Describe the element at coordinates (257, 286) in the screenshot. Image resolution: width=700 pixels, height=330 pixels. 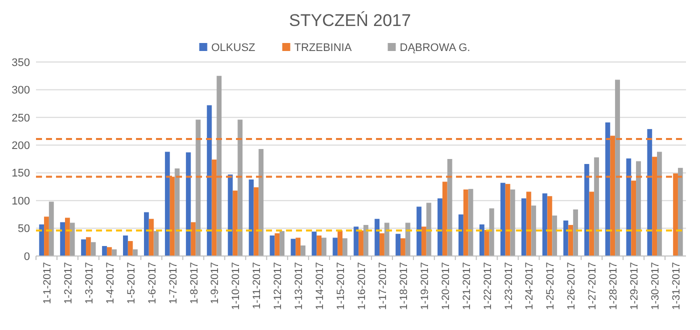
I see `x-tick-label: 1-11-2017` at that location.